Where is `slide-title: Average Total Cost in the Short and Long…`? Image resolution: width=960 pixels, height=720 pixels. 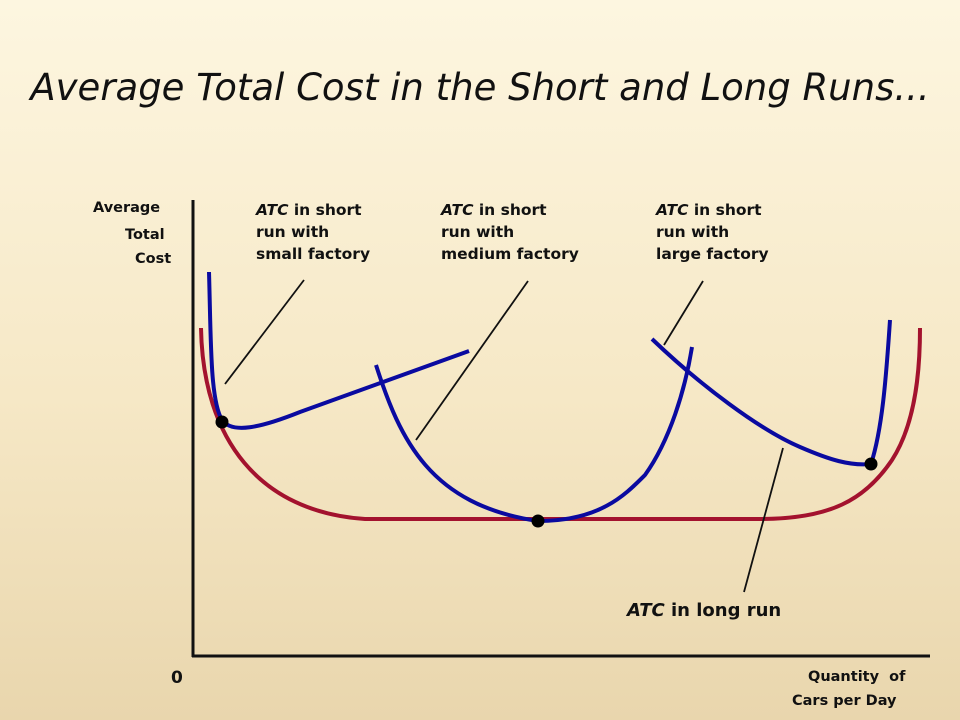 slide-title: Average Total Cost in the Short and Long… is located at coordinates (480, 87).